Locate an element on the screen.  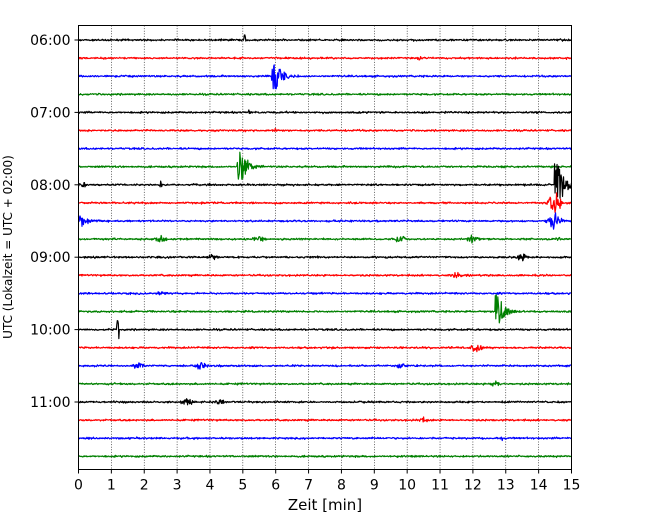
y-tick-label: 10:00 is located at coordinates (50, 331).